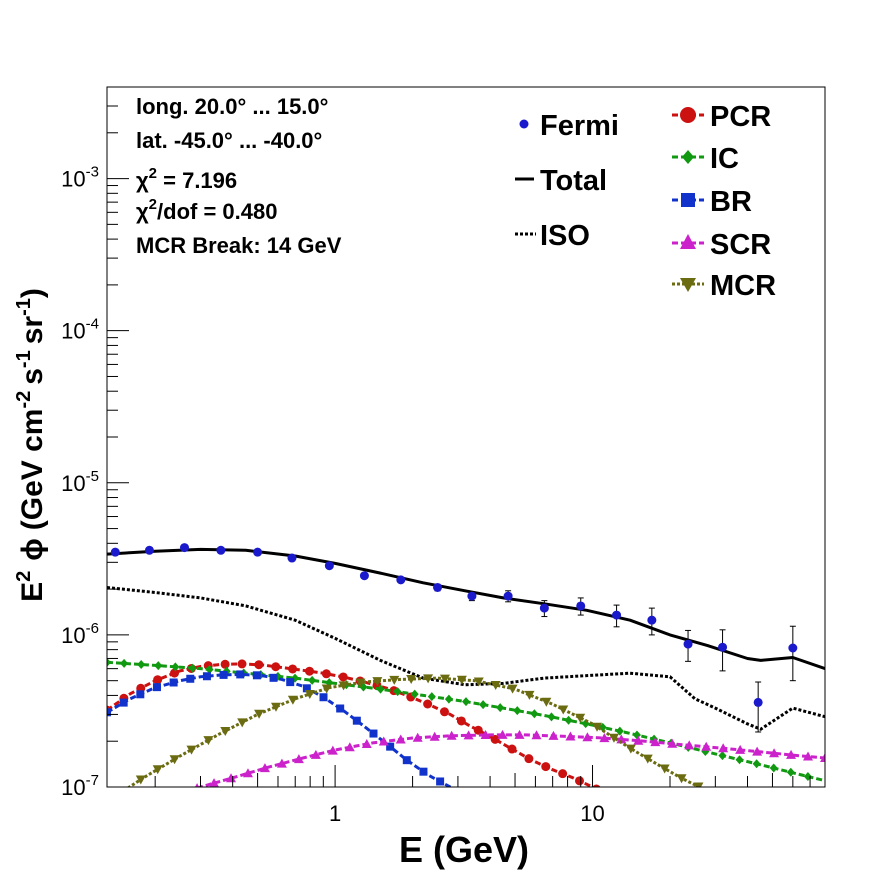 The height and width of the screenshot is (872, 896). Describe the element at coordinates (32, 293) in the screenshot. I see `y-title-close: )` at that location.